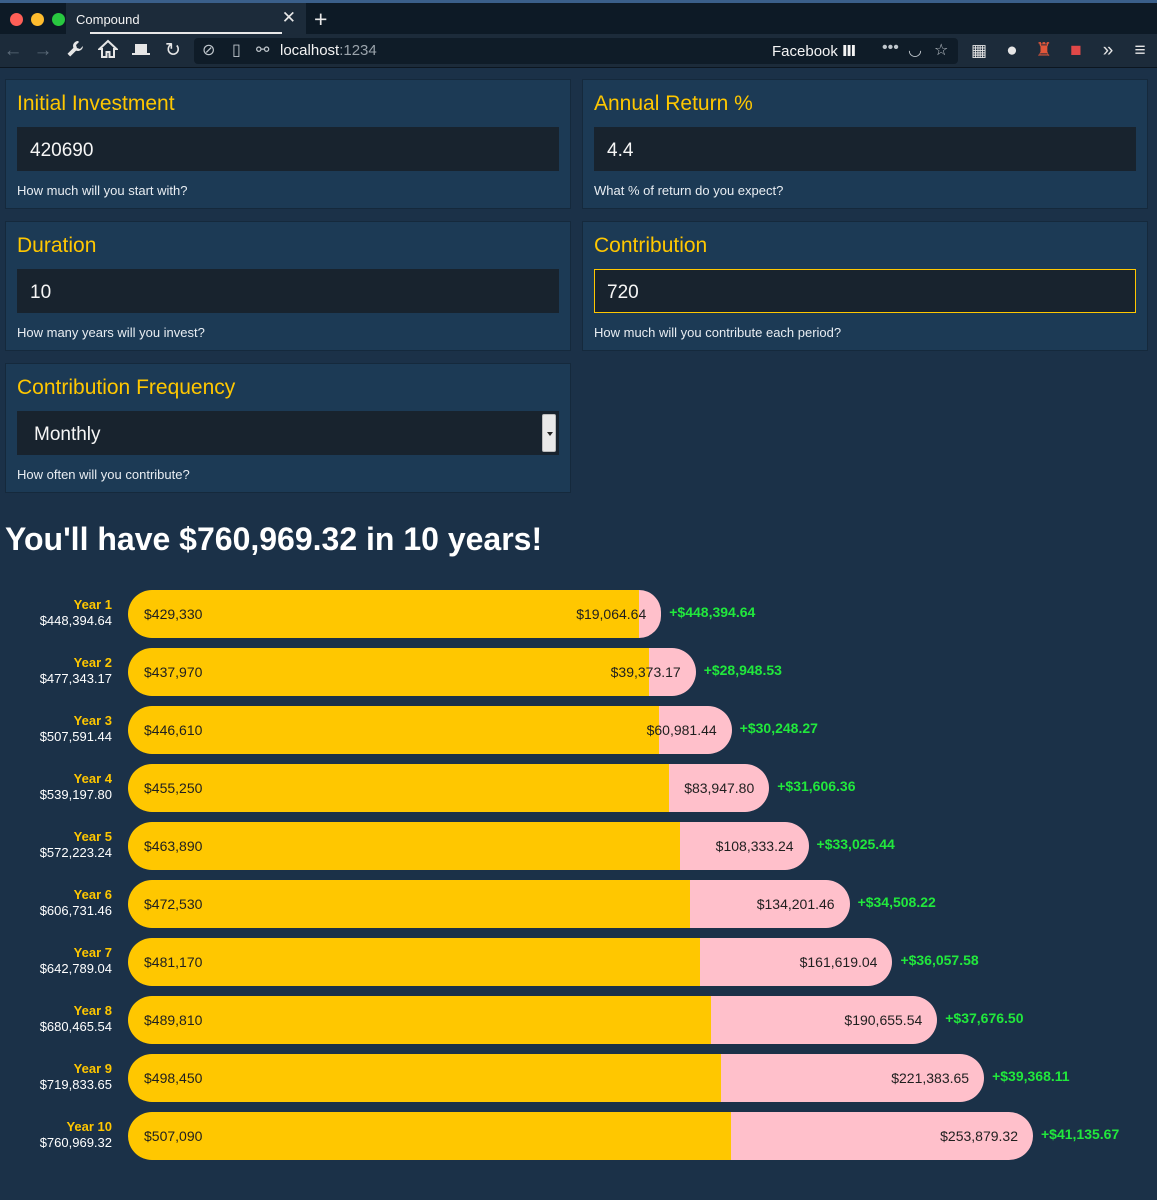 Image resolution: width=1157 pixels, height=1200 pixels. I want to click on year-label: Year 3 $507,591.44, so click(57, 729).